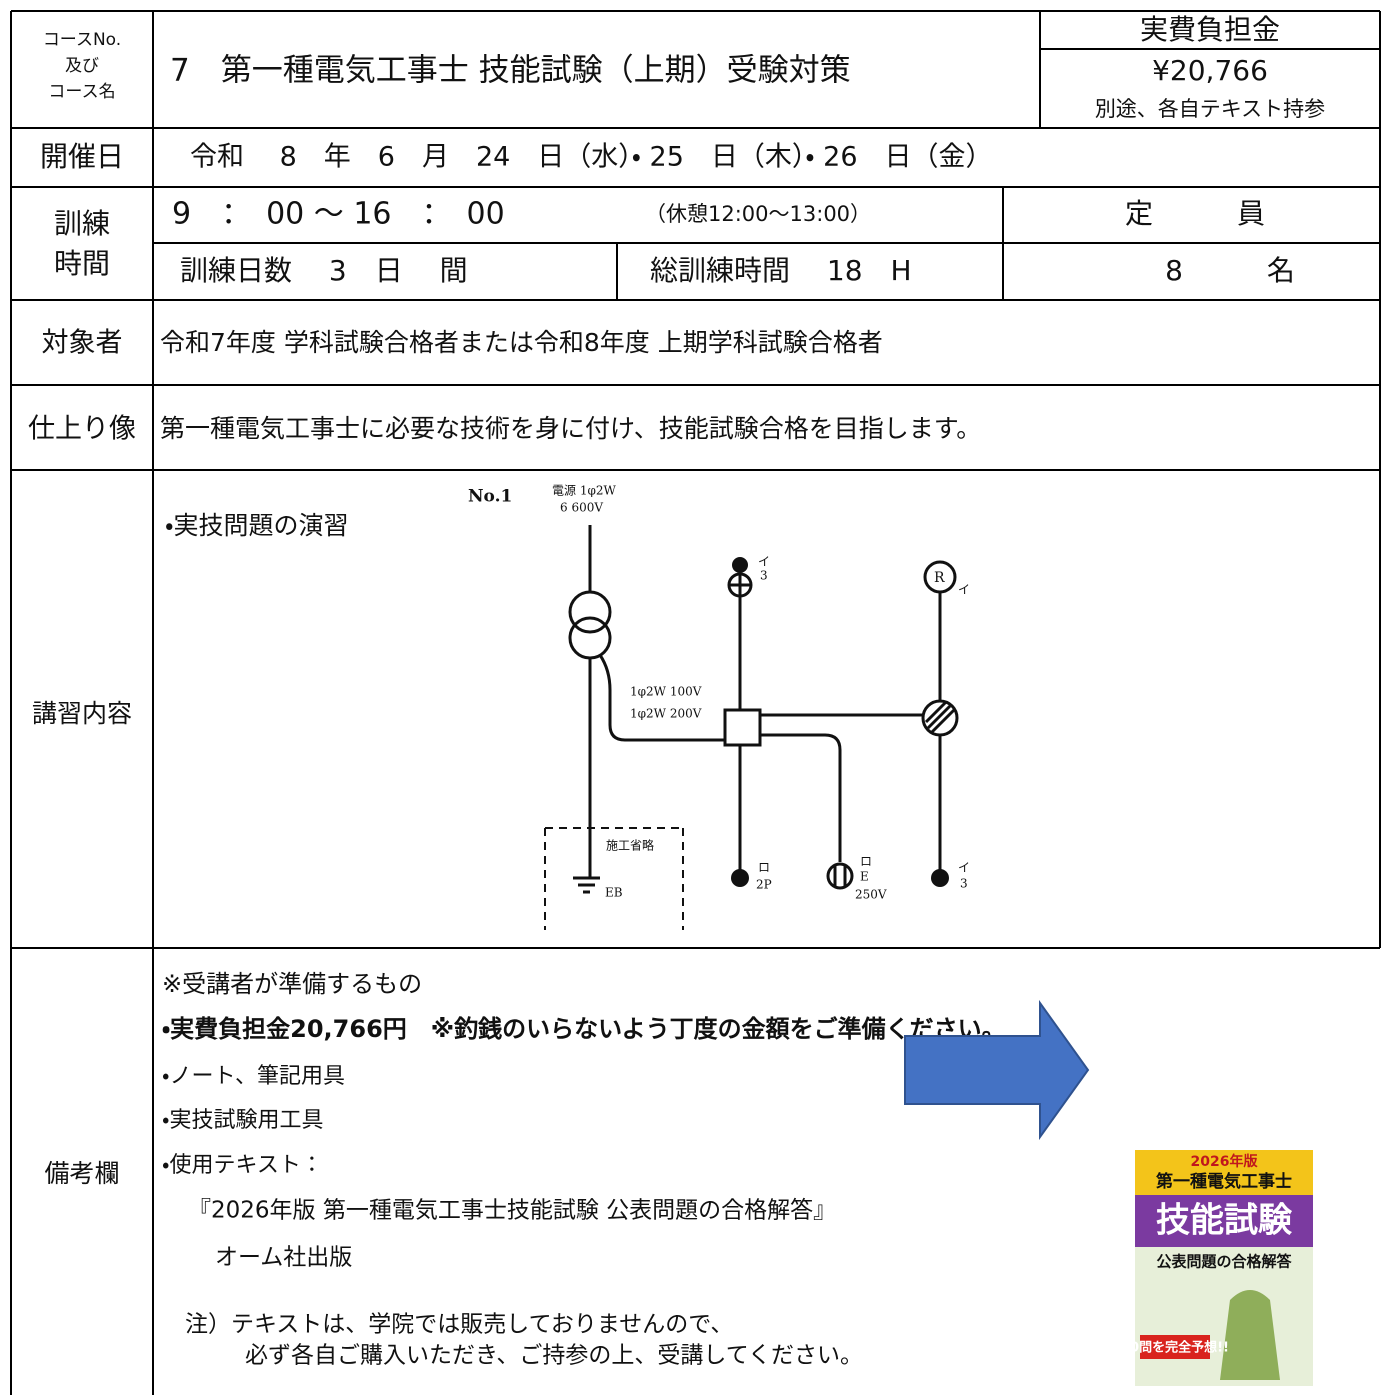 The image size is (1388, 1395). What do you see at coordinates (82, 429) in the screenshot?
I see `row-label: 仕上り像` at bounding box center [82, 429].